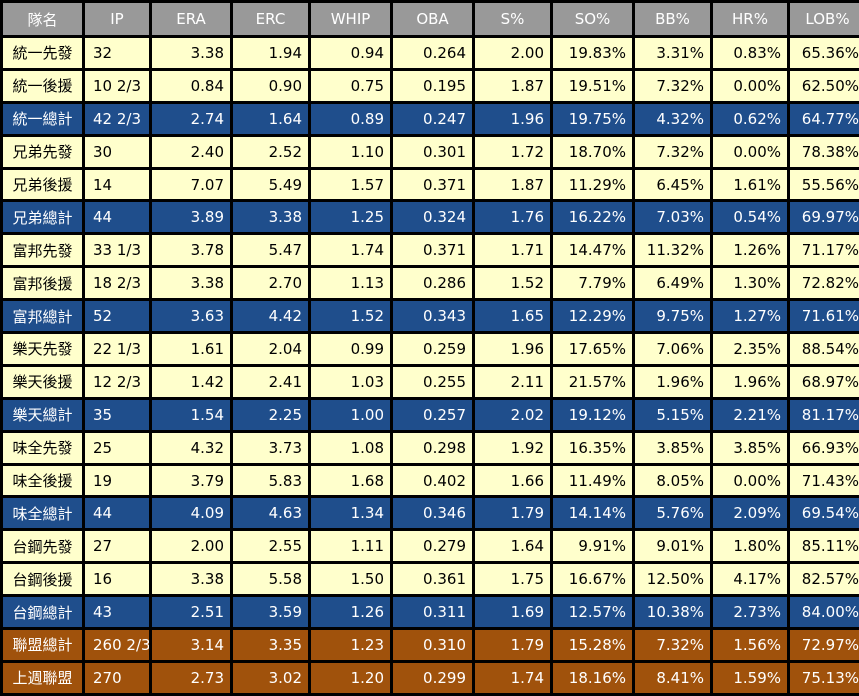 This screenshot has width=859, height=696. What do you see at coordinates (117, 414) in the screenshot?
I see `stat-cell-ip: 35` at bounding box center [117, 414].